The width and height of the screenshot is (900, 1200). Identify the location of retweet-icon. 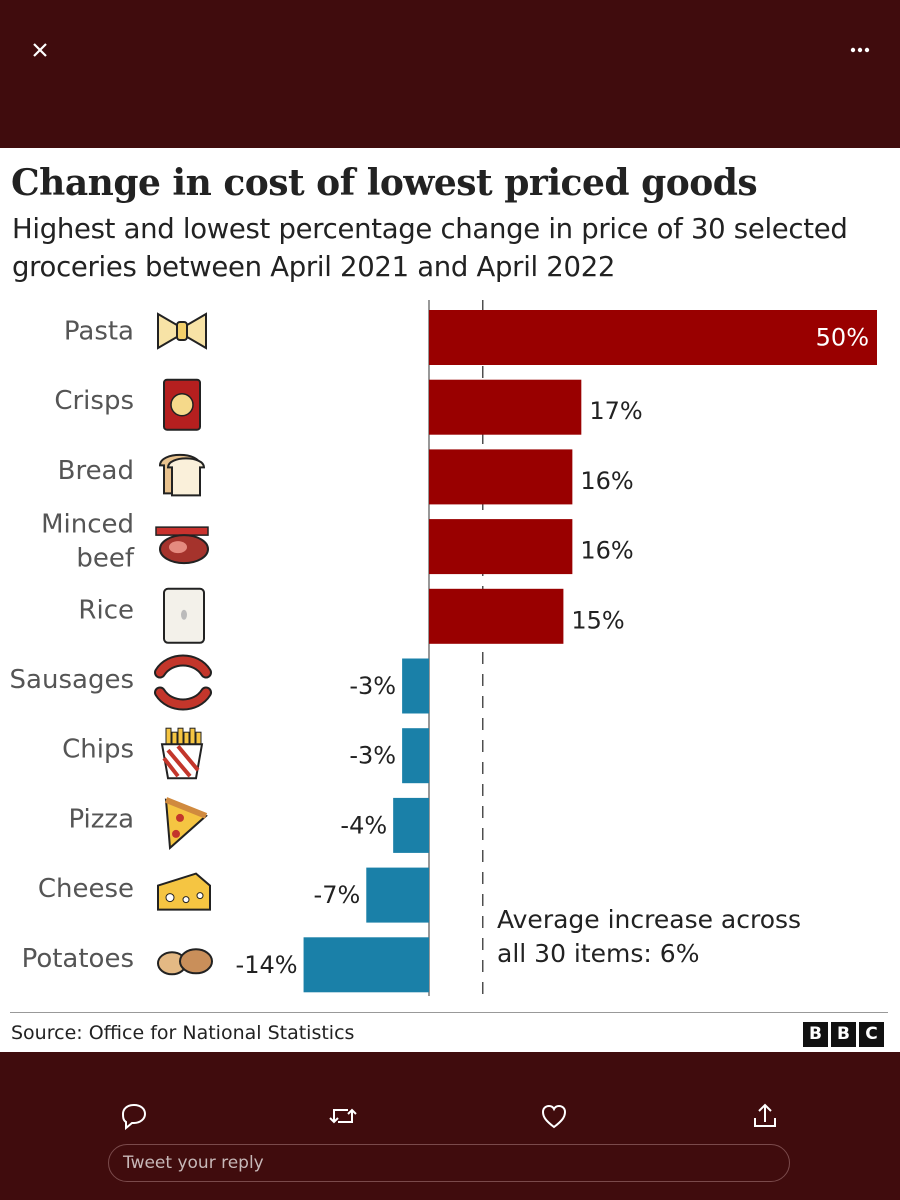
(343, 1116).